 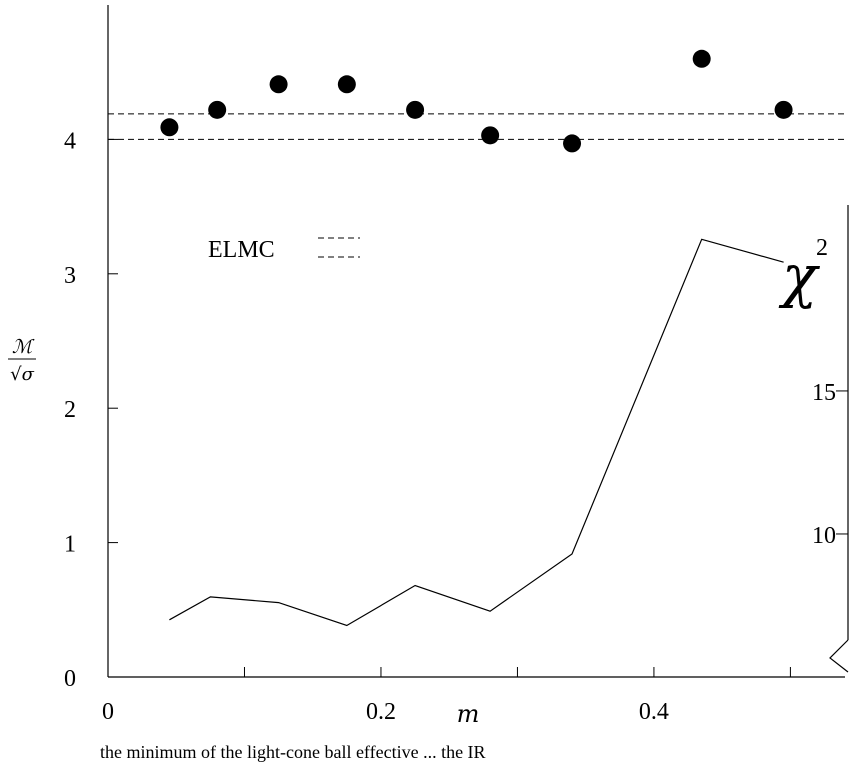 What do you see at coordinates (108, 712) in the screenshot?
I see `x-tick-label: 0` at bounding box center [108, 712].